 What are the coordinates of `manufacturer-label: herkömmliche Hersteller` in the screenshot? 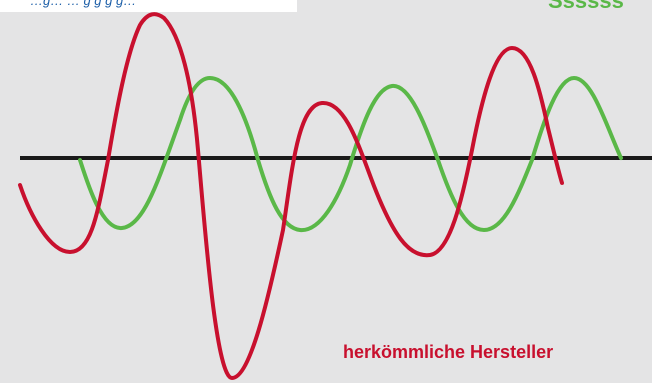 It's located at (448, 352).